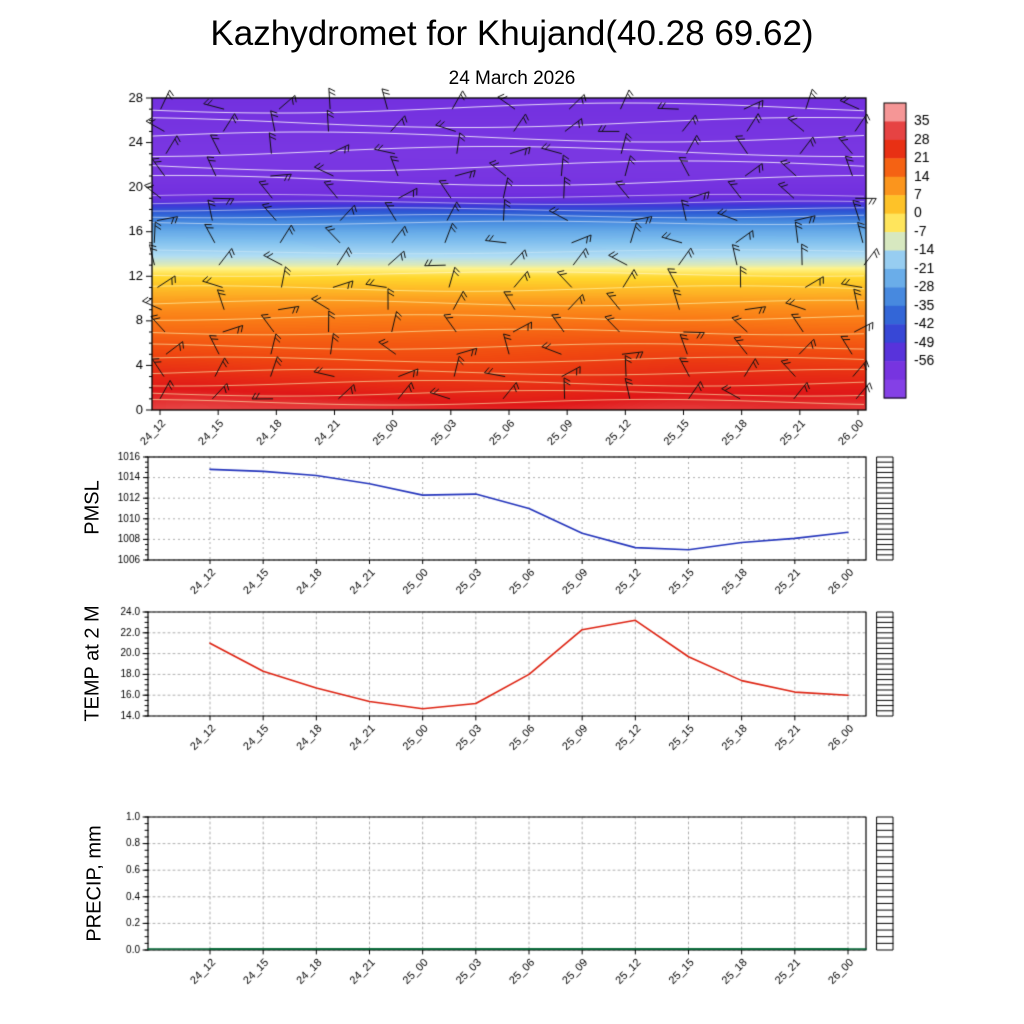 This screenshot has width=1024, height=1024. I want to click on temp-axis-label: TEMP at 2 M, so click(92, 663).